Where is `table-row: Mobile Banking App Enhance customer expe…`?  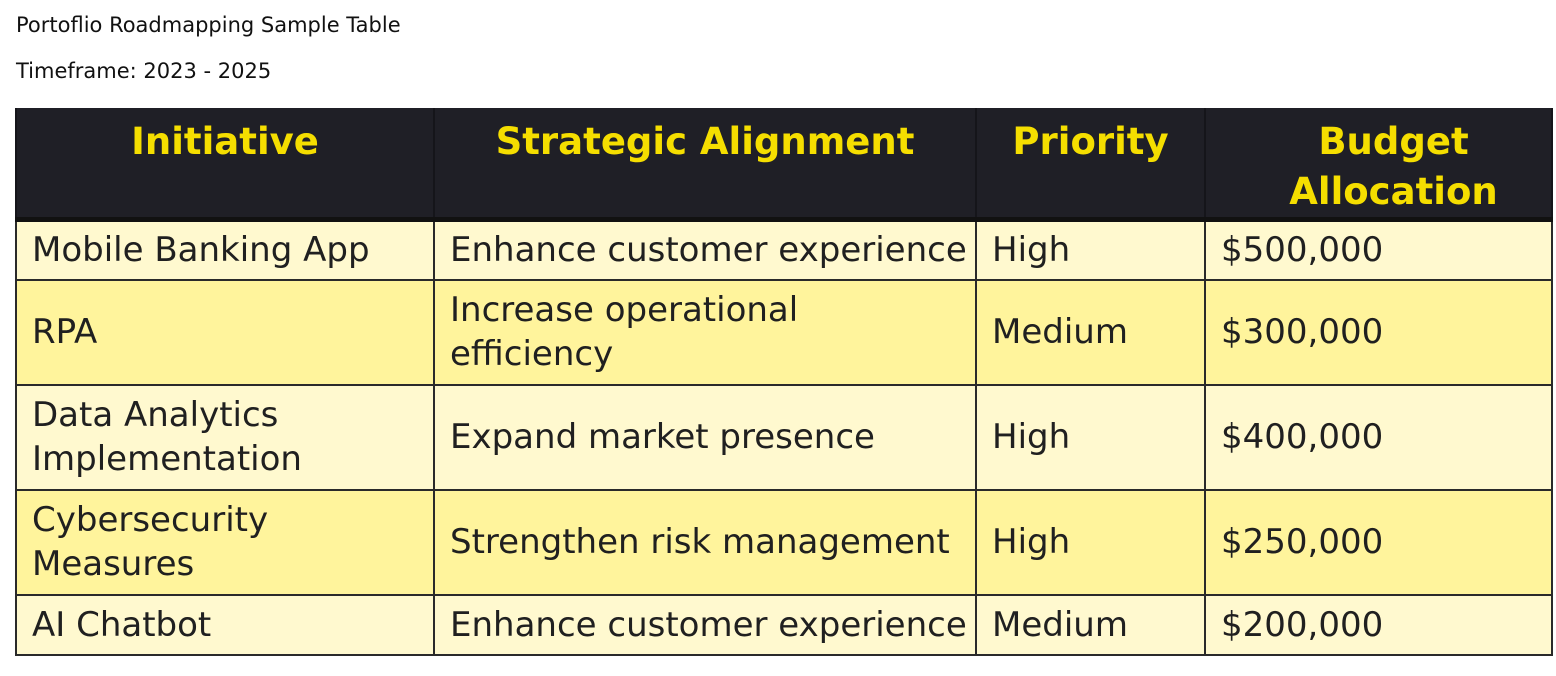 table-row: Mobile Banking App Enhance customer expe… is located at coordinates (784, 249).